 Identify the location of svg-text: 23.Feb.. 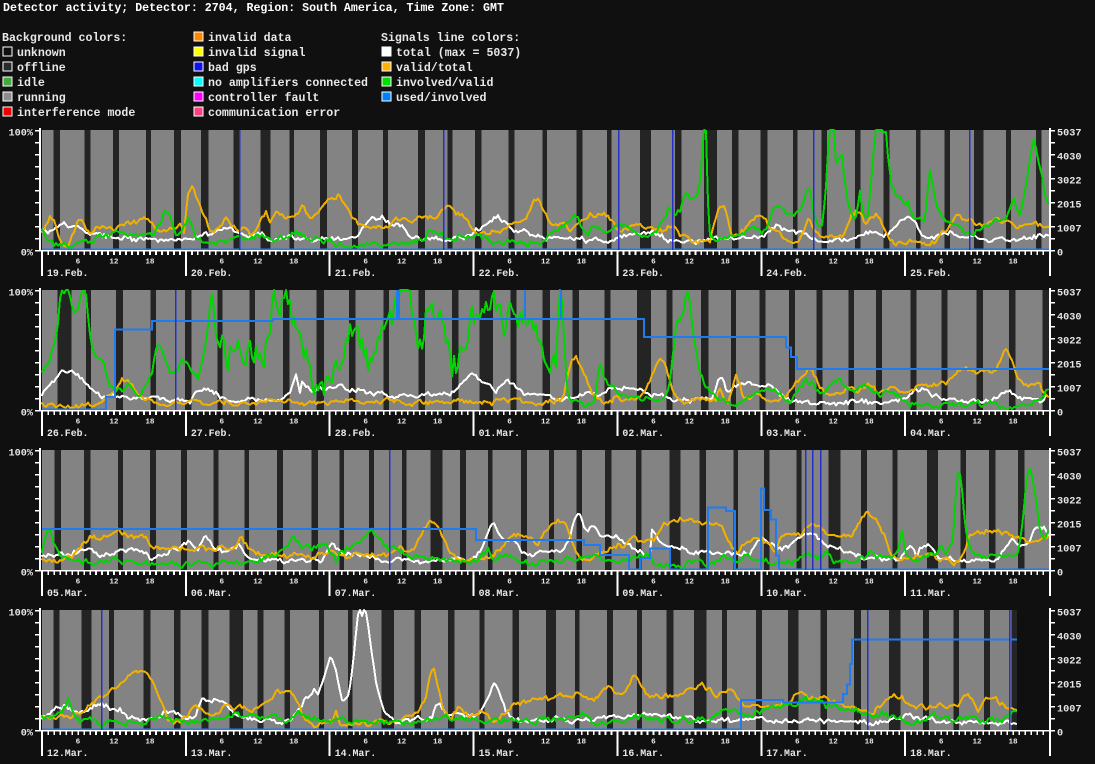
(642, 273).